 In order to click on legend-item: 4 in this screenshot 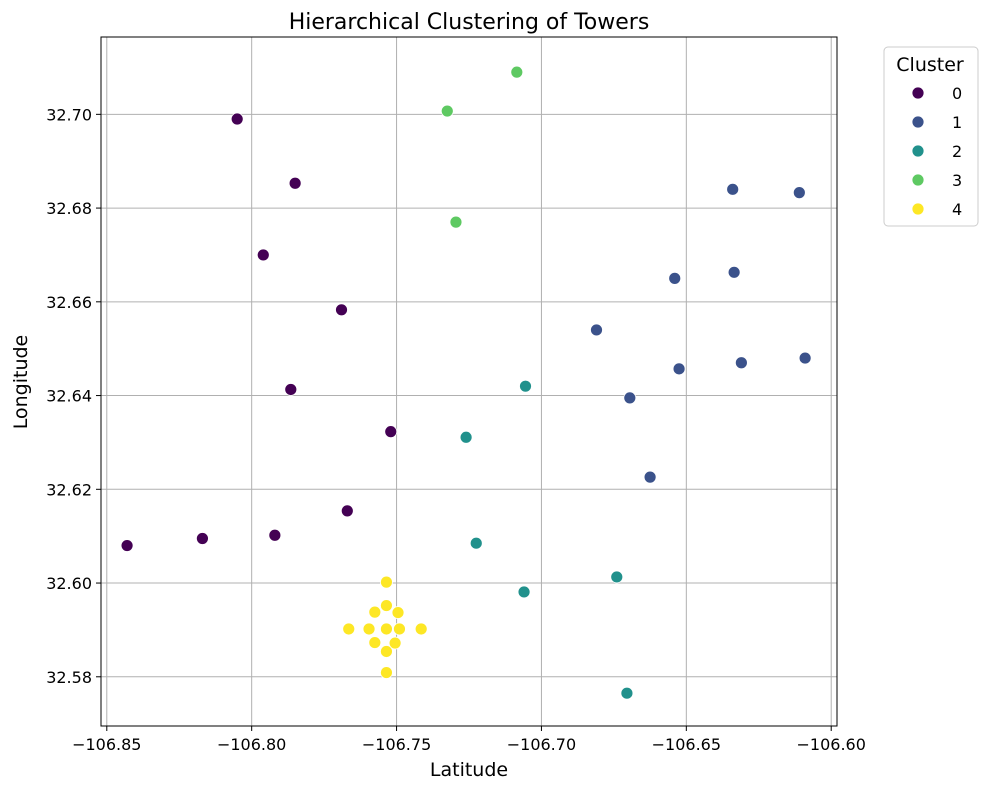, I will do `click(936, 209)`.